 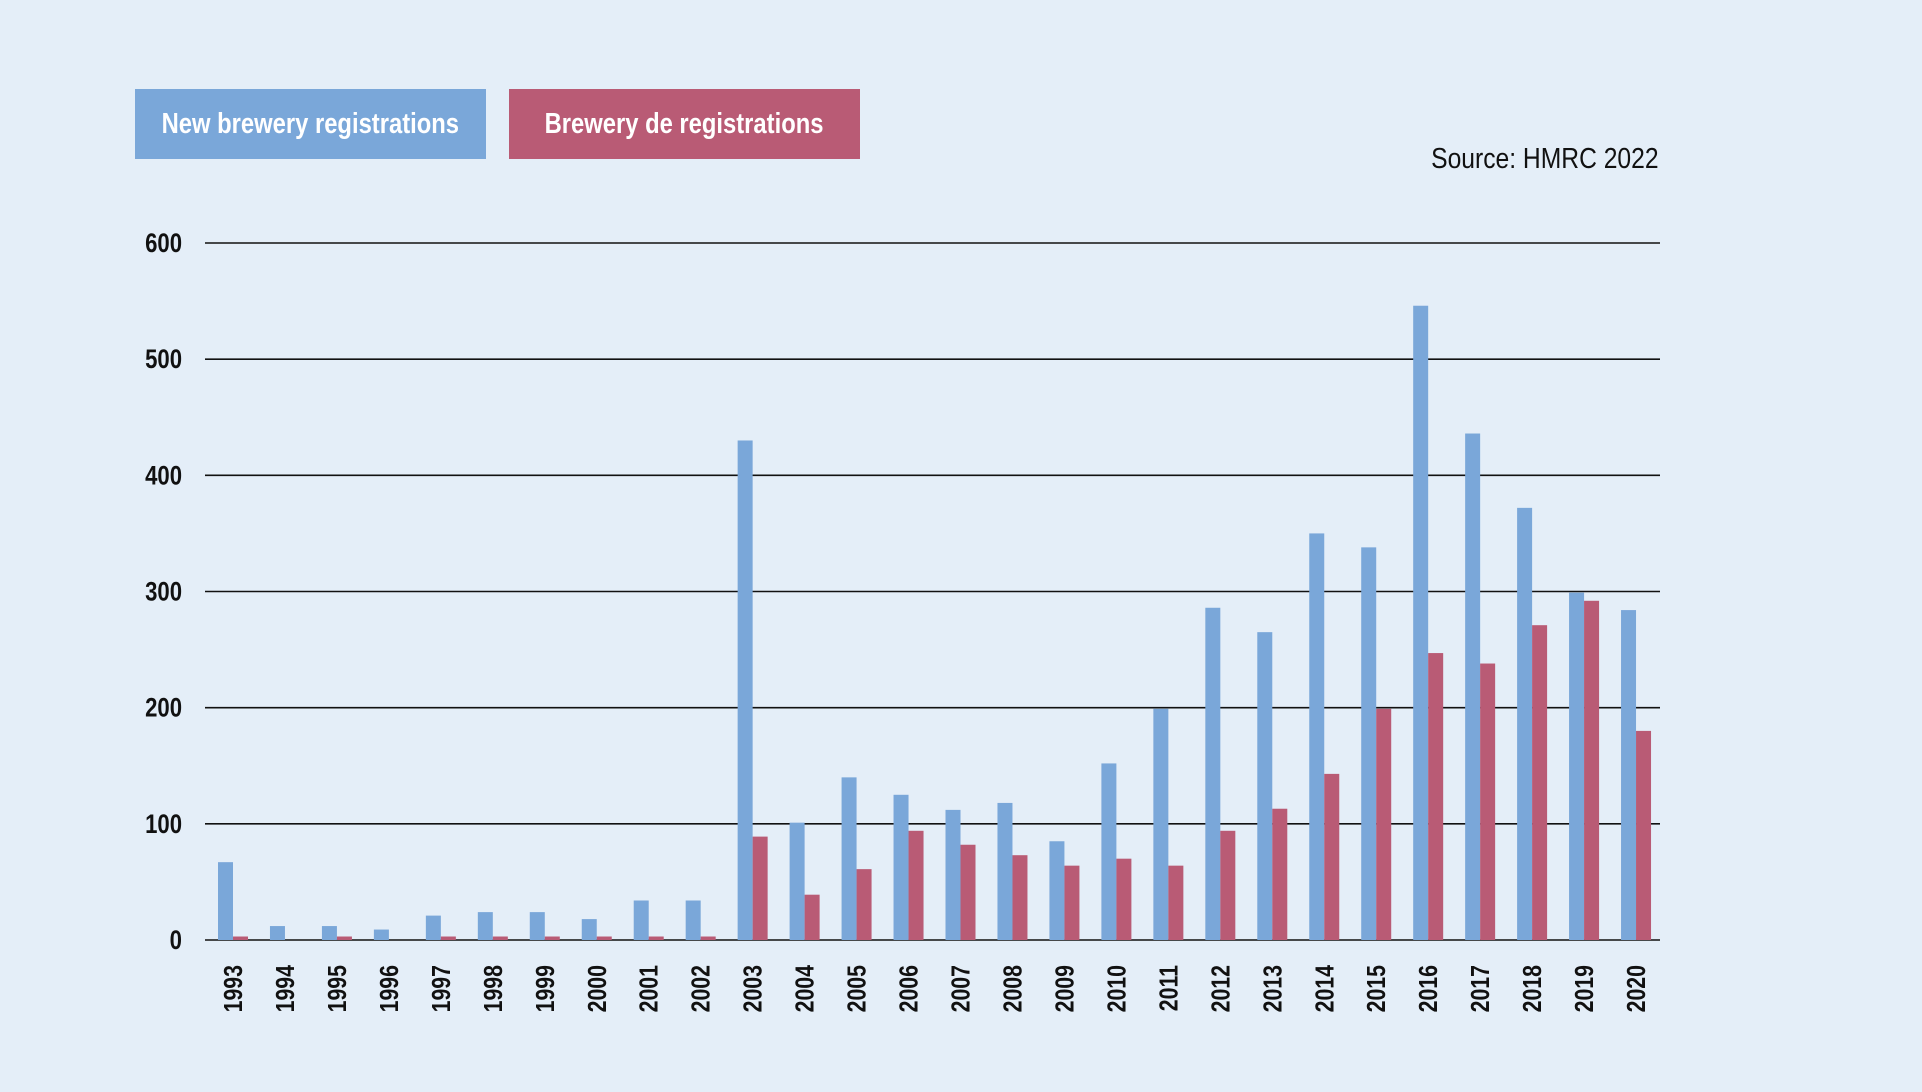 I want to click on x-tick-label: 1999, so click(x=546, y=988).